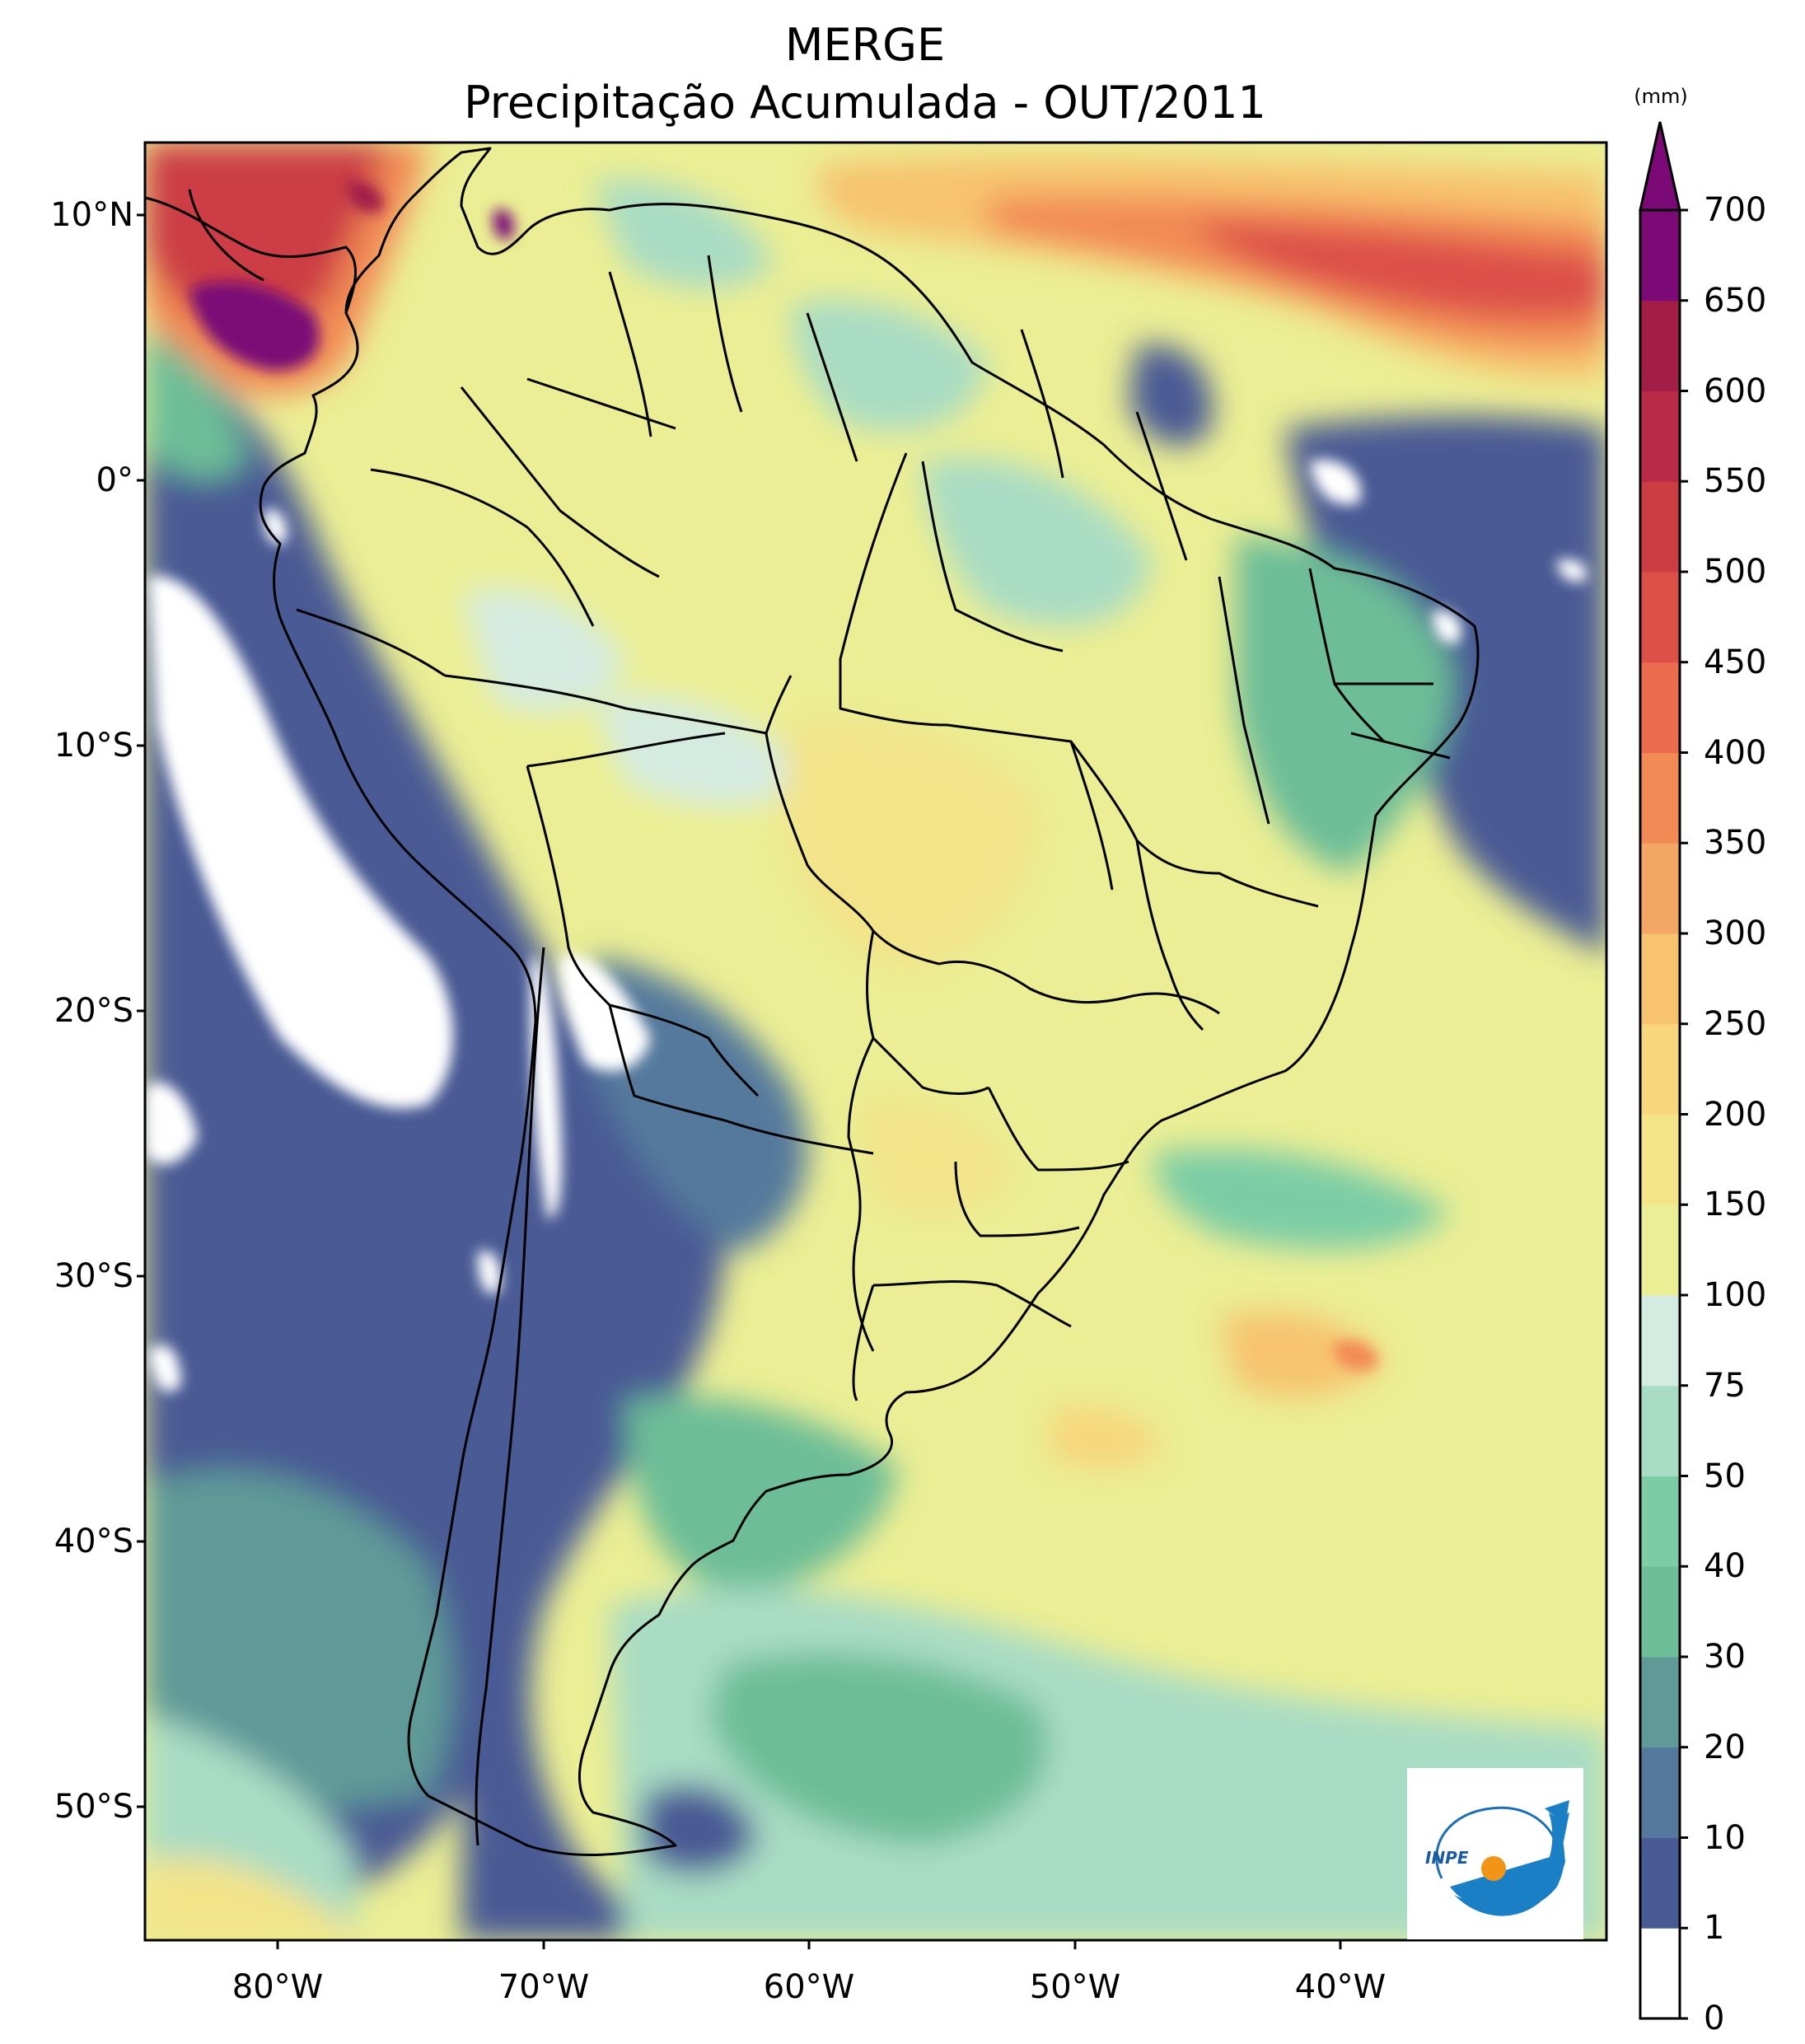 The image size is (1805, 2044). What do you see at coordinates (1714, 1928) in the screenshot?
I see `colorbar-label: 1` at bounding box center [1714, 1928].